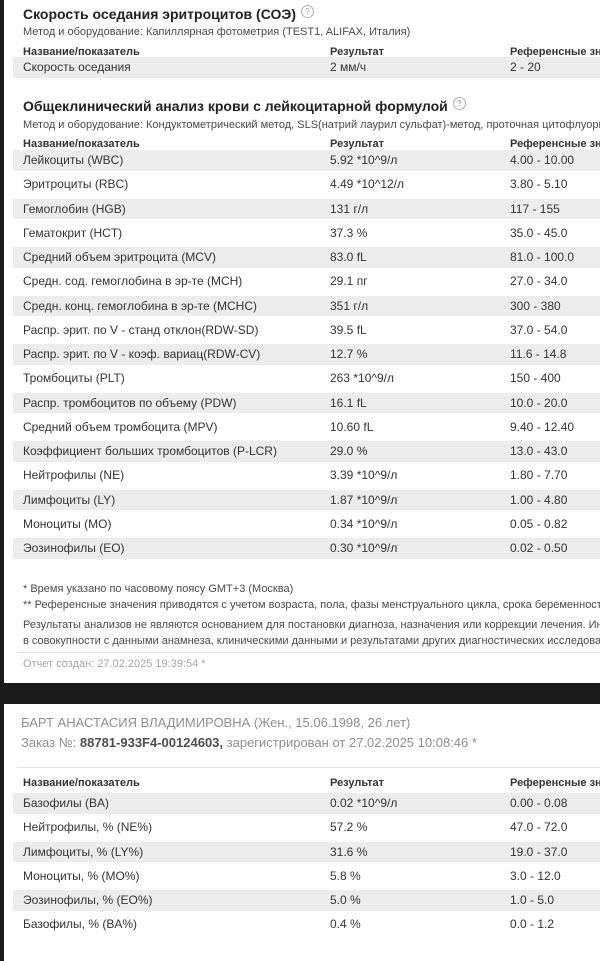  What do you see at coordinates (349, 281) in the screenshot?
I see `row-result-value: 29.1 пг` at bounding box center [349, 281].